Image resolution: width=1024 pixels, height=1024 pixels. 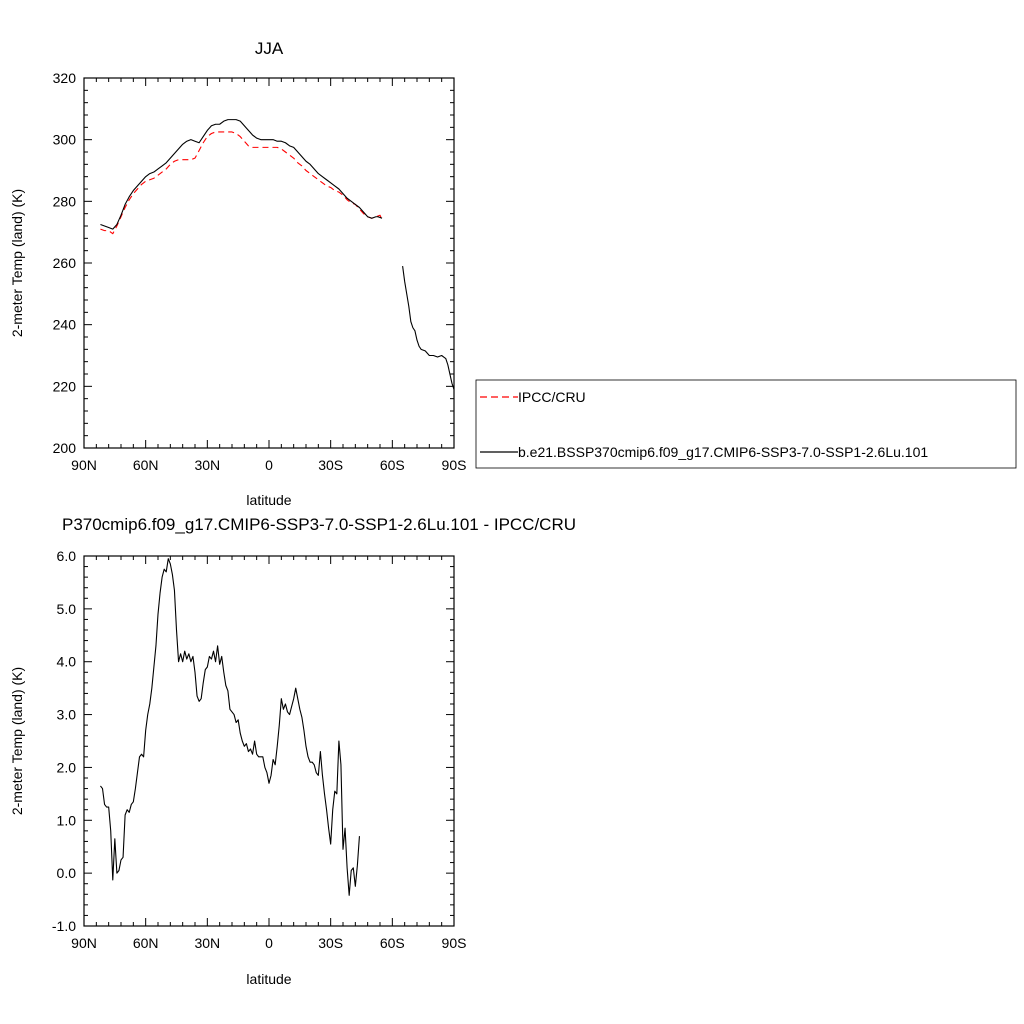 I want to click on top-x-axis-label: latitude, so click(x=268, y=500).